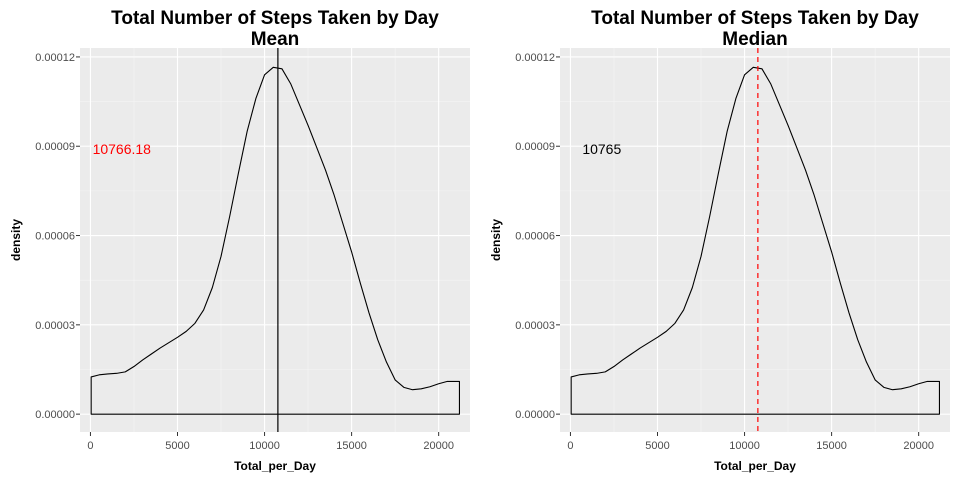 The image size is (960, 480). Describe the element at coordinates (275, 39) in the screenshot. I see `chart-subtitle: Mean` at that location.